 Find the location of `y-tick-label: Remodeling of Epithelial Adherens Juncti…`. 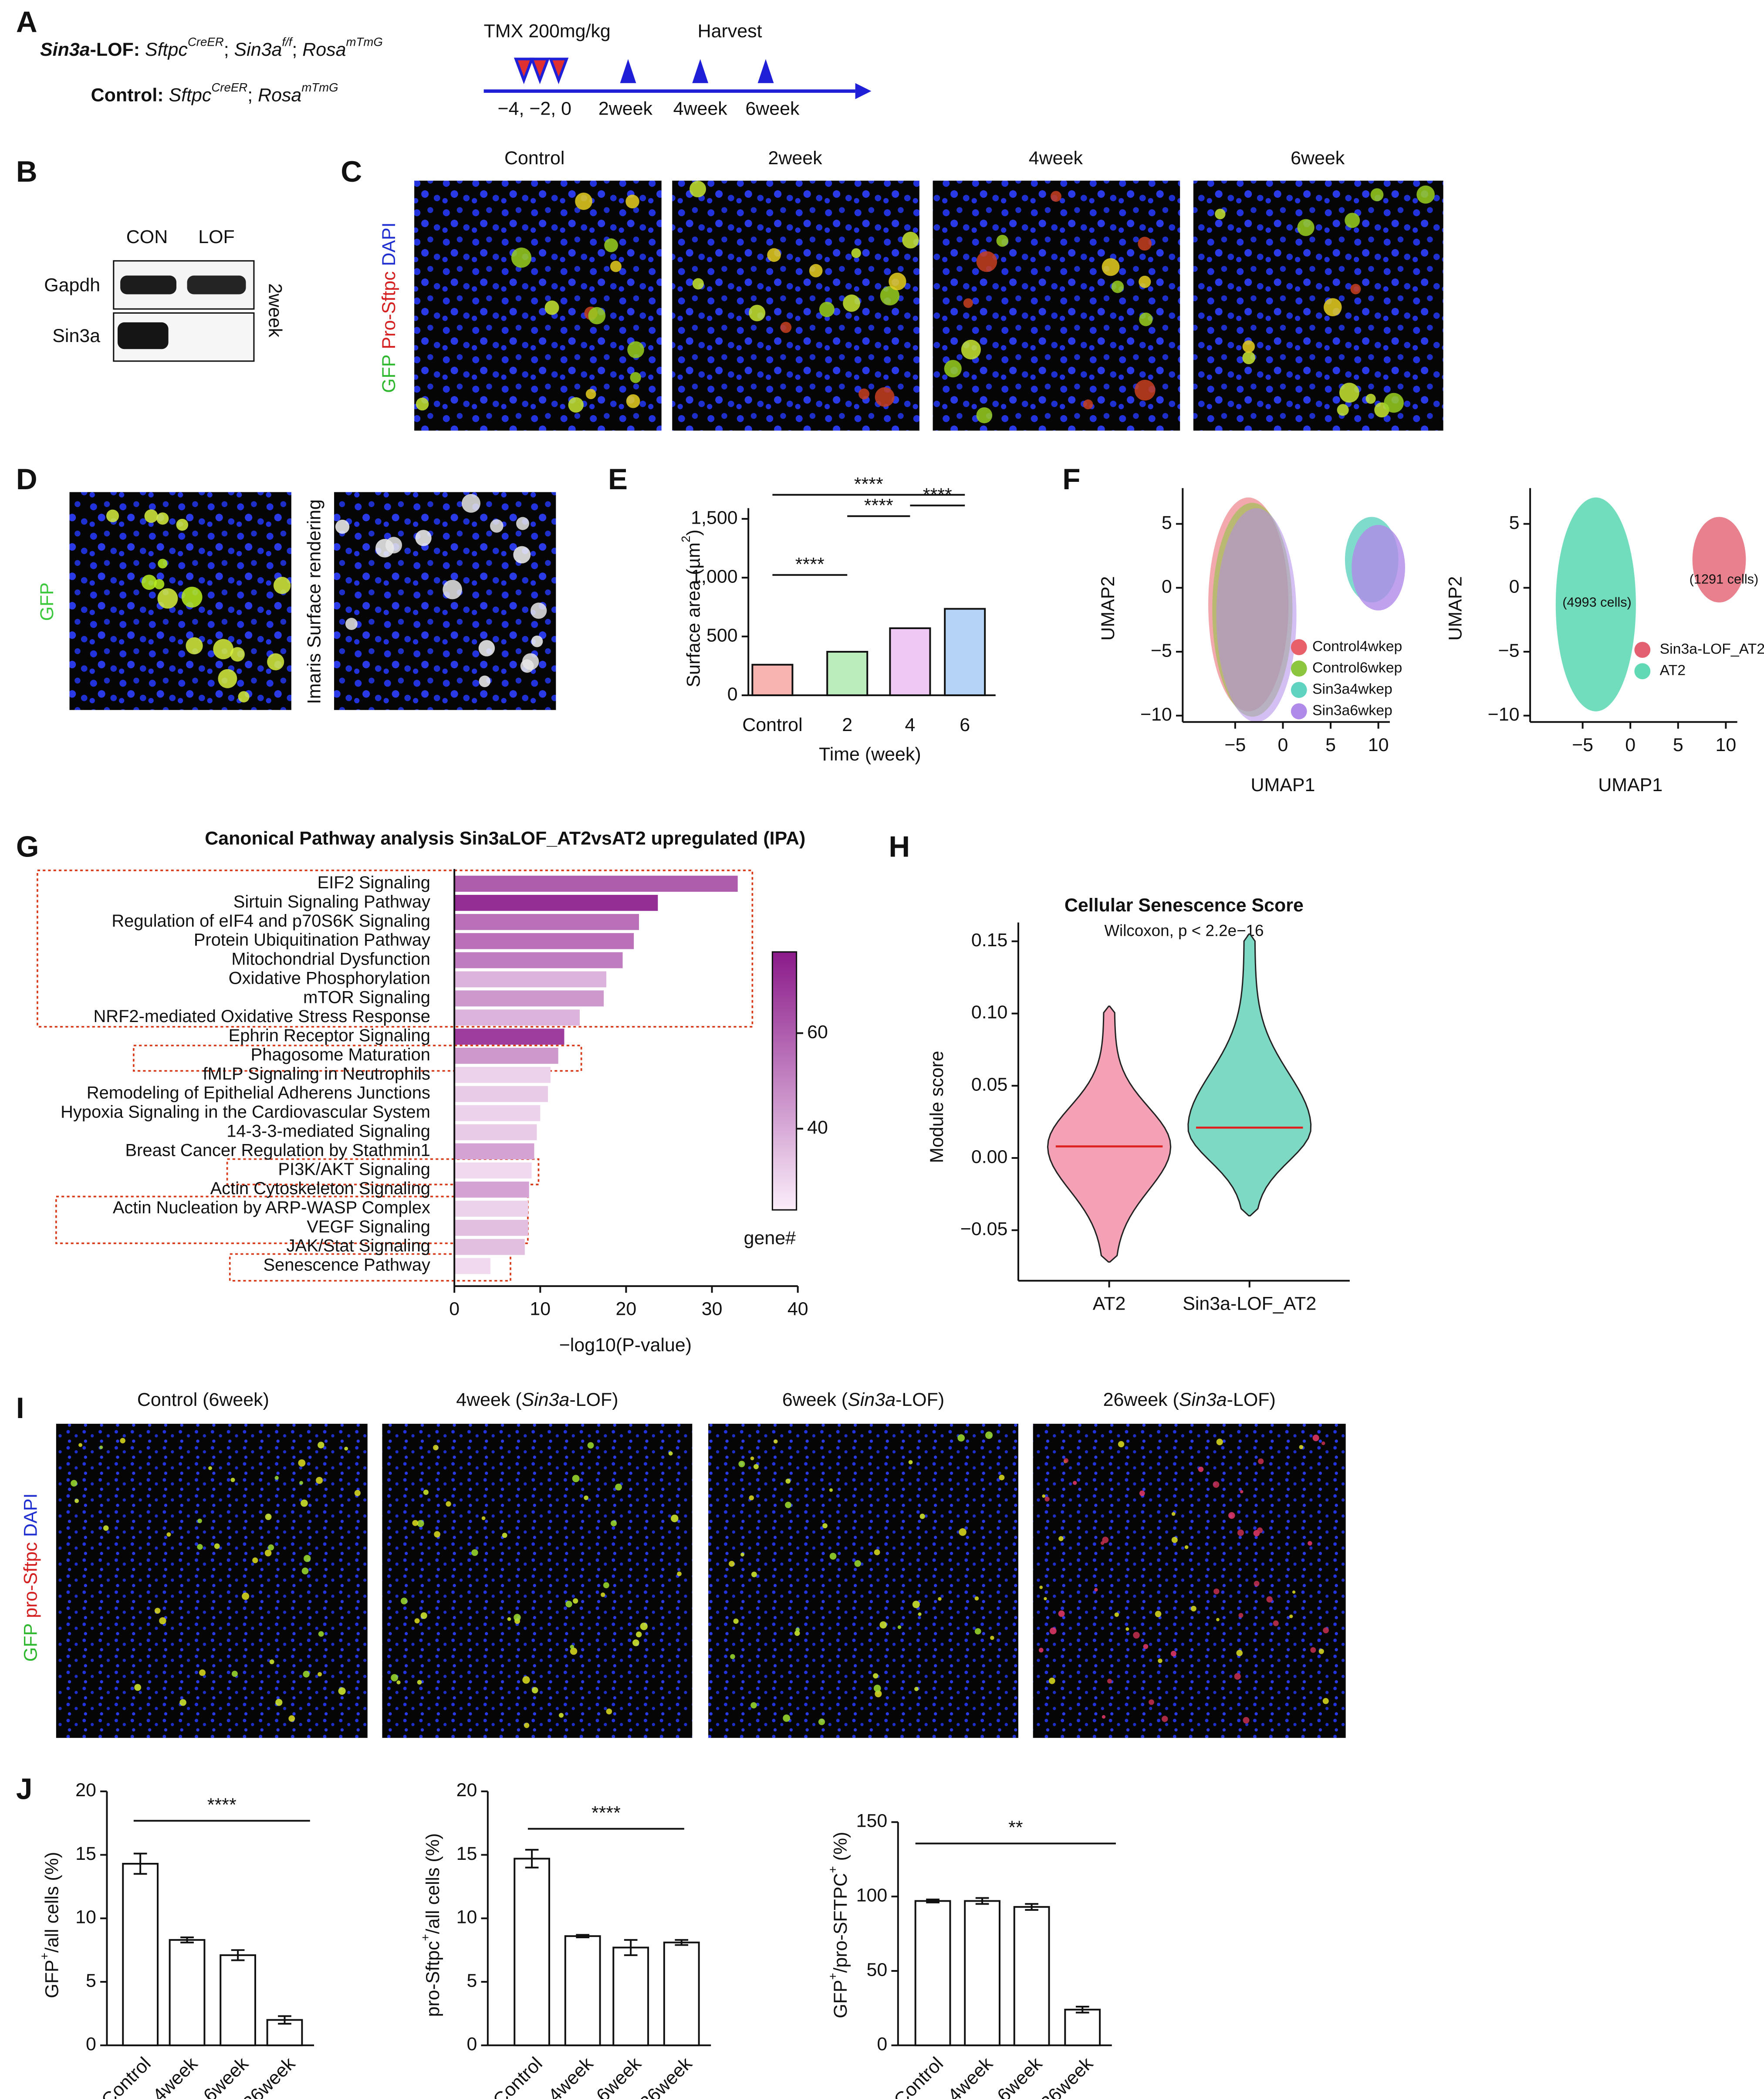

y-tick-label: Remodeling of Epithelial Adherens Juncti… is located at coordinates (258, 1093).